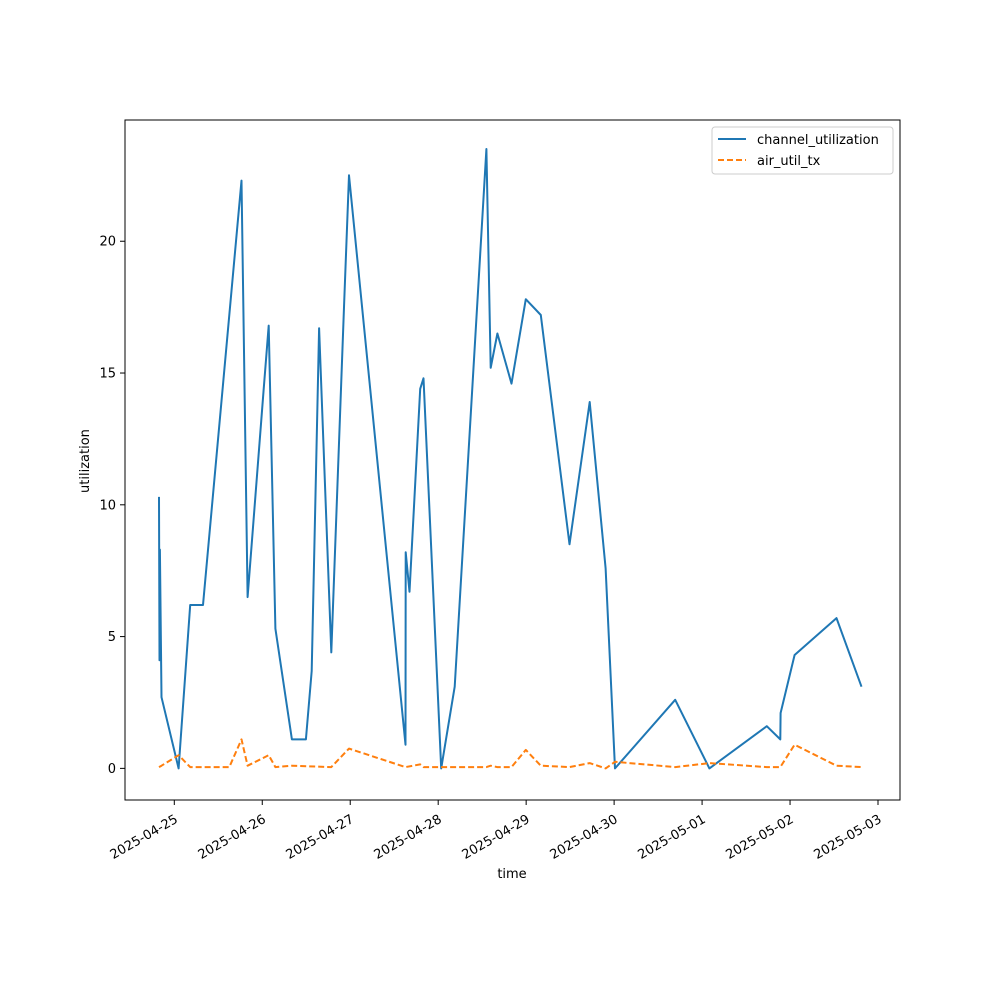 Image resolution: width=1000 pixels, height=1000 pixels. Describe the element at coordinates (818, 140) in the screenshot. I see `legend-label-channel-utilization: channel_utilization` at that location.